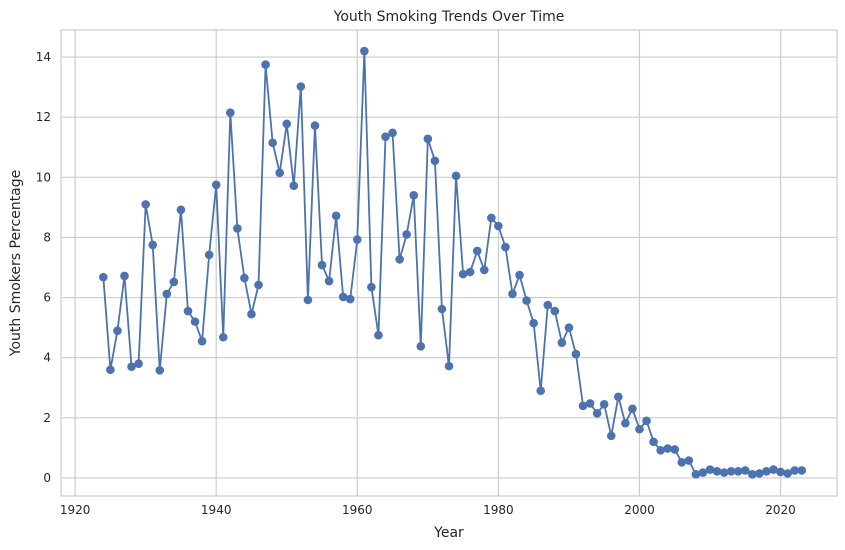 Image resolution: width=845 pixels, height=550 pixels. I want to click on y-tick-label: 2, so click(47, 418).